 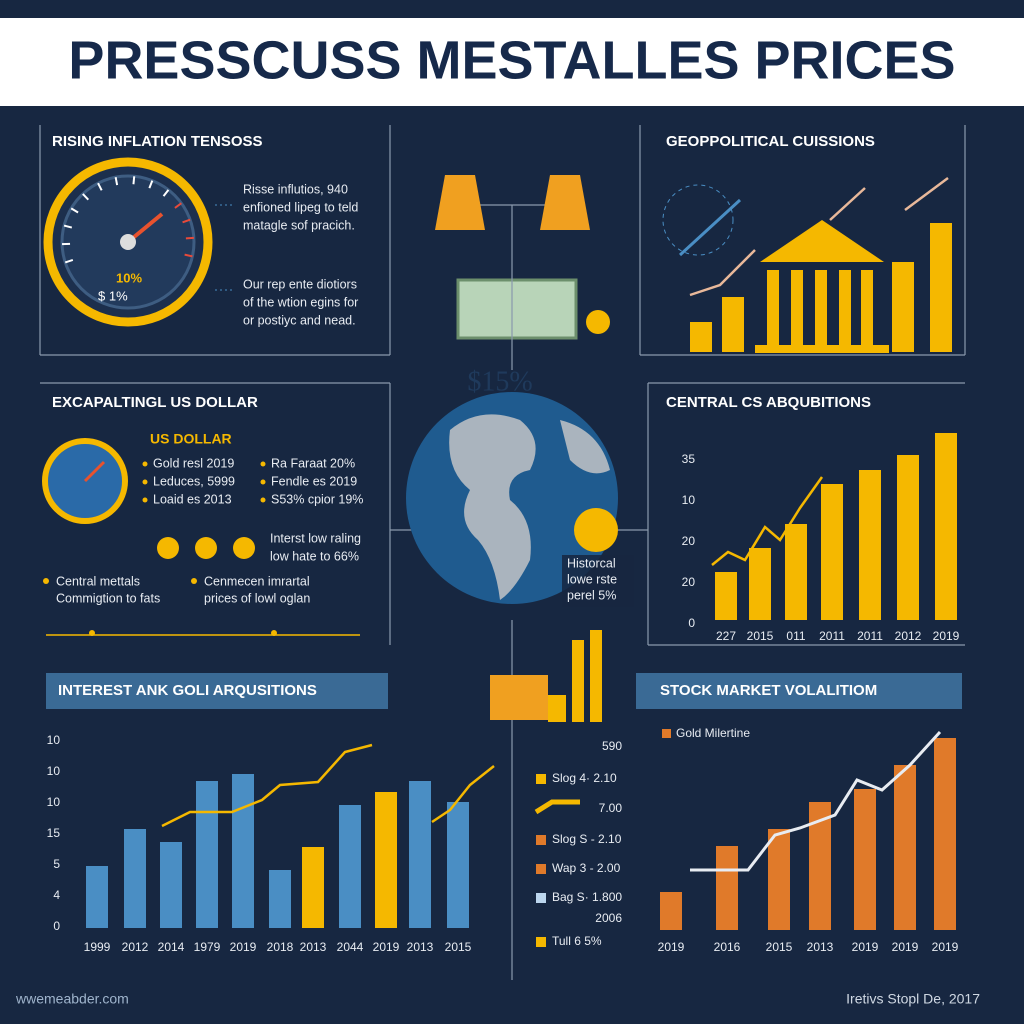 What do you see at coordinates (350, 947) in the screenshot?
I see `x-tick-label: 2044` at bounding box center [350, 947].